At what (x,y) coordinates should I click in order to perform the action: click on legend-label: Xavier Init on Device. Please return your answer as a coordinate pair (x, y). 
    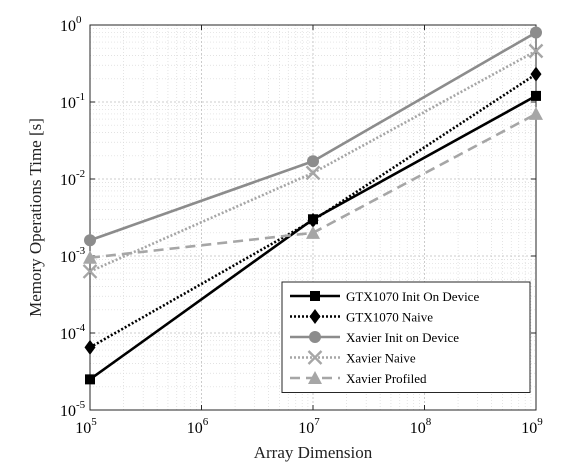
    Looking at the image, I should click on (402, 337).